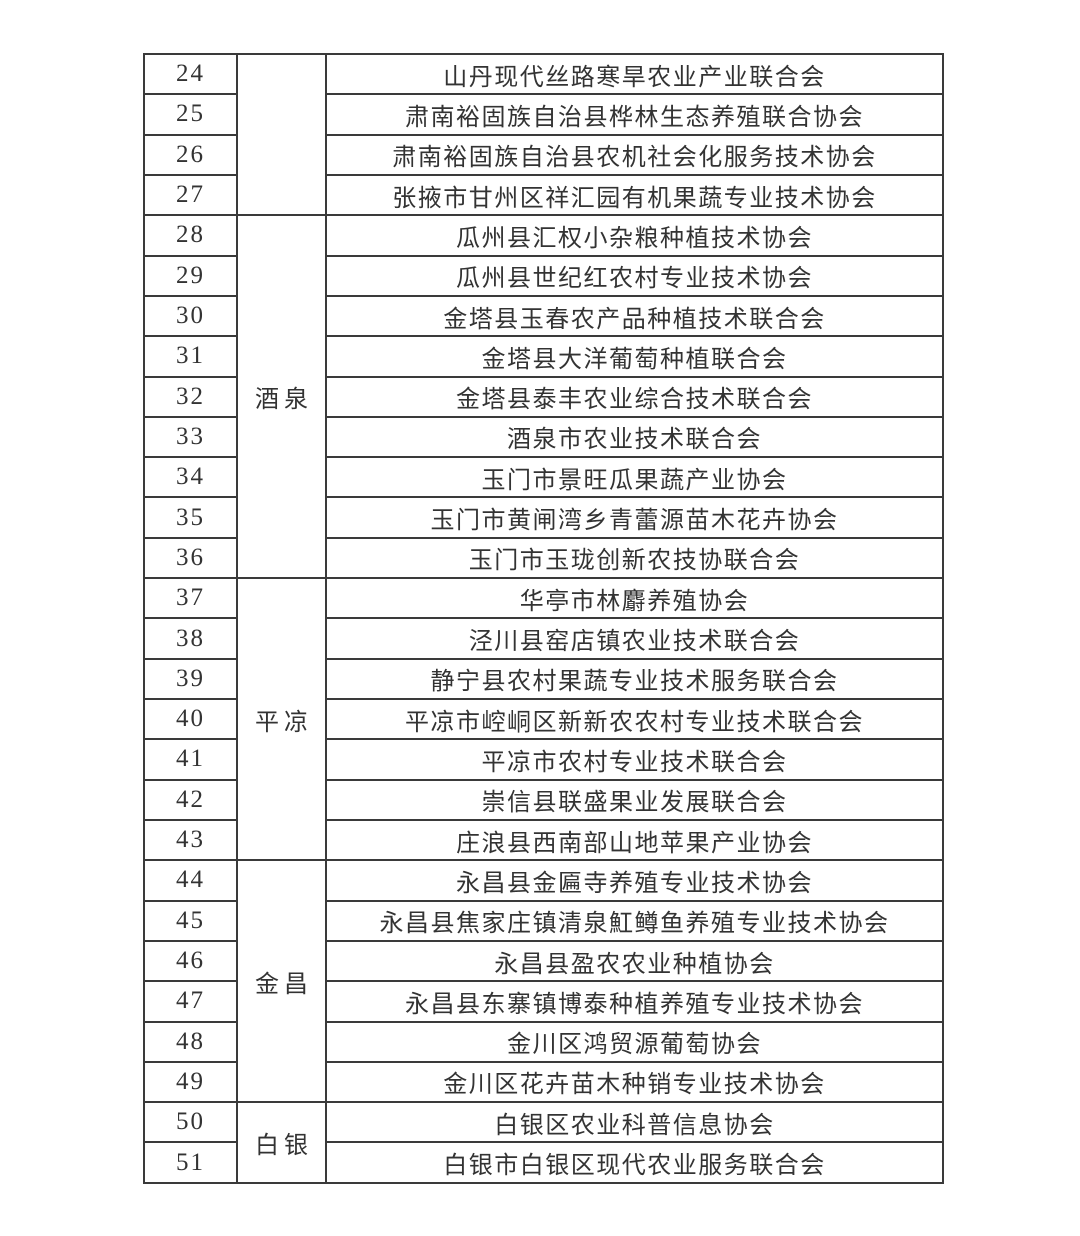 The width and height of the screenshot is (1080, 1236). I want to click on row-number-cell: 32, so click(190, 396).